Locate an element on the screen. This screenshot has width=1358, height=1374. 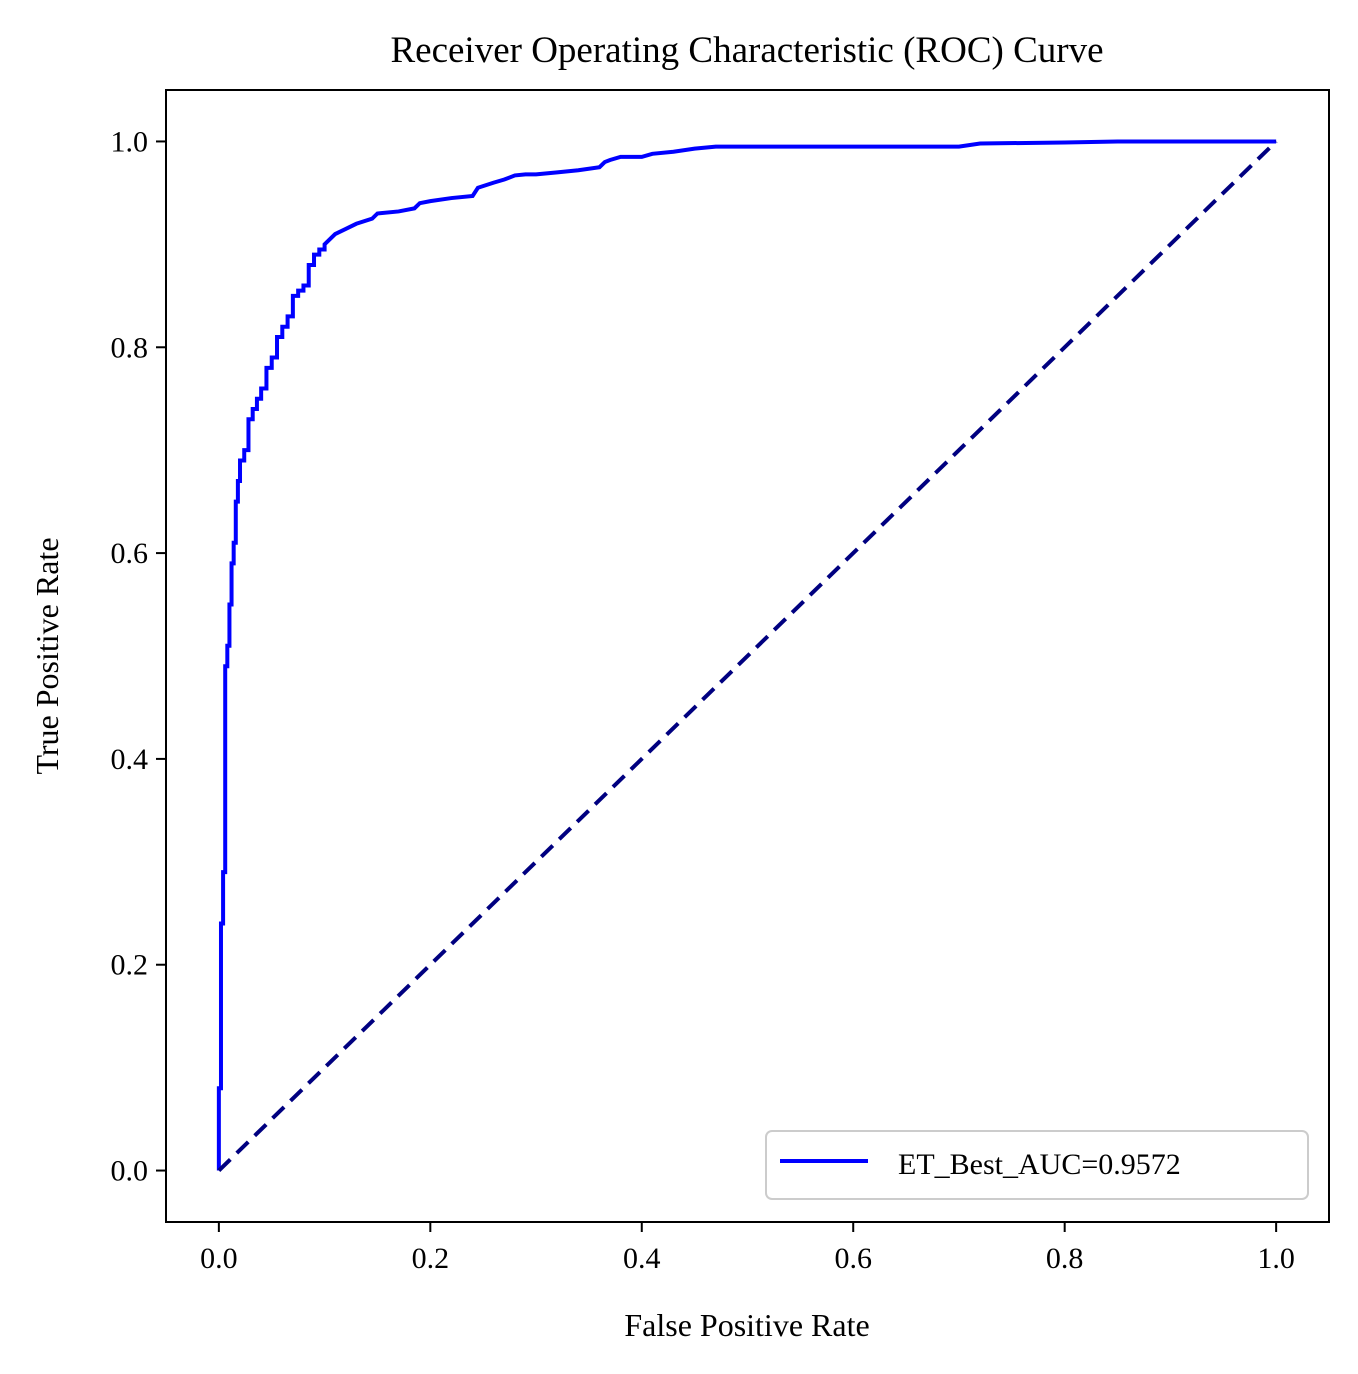
y-tick-label: 0.2 is located at coordinates (130, 965).